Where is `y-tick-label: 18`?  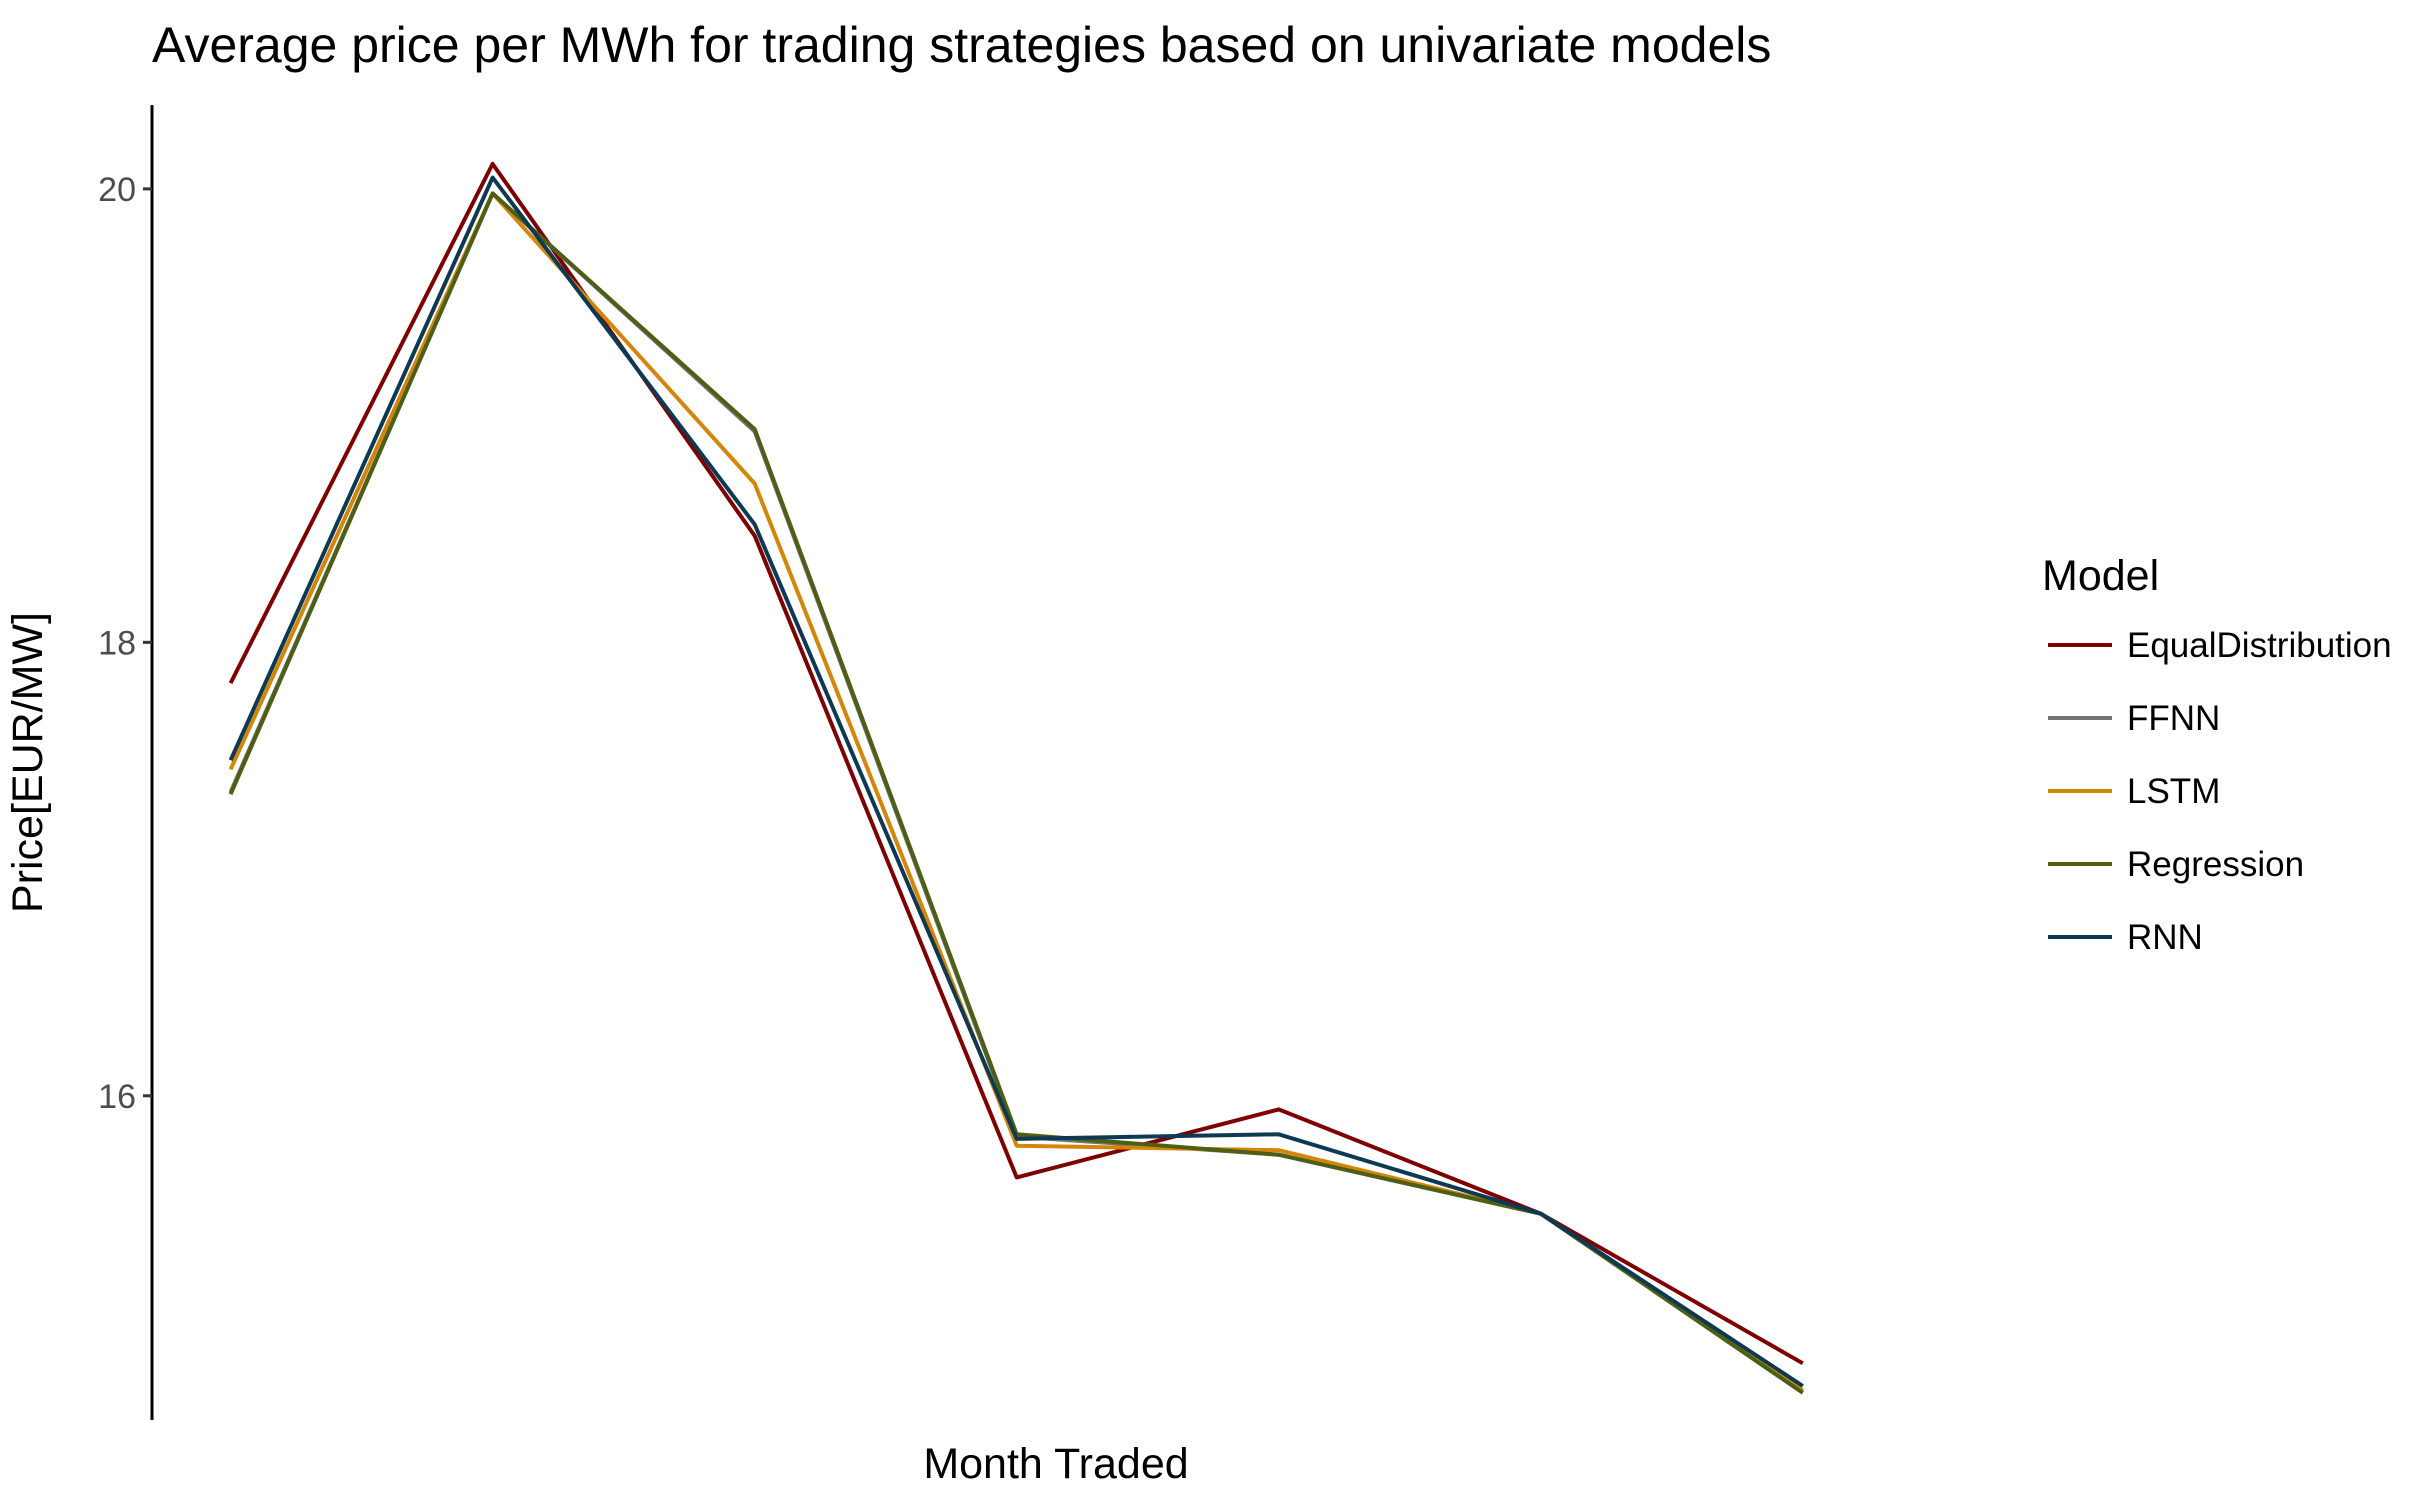
y-tick-label: 18 is located at coordinates (117, 643).